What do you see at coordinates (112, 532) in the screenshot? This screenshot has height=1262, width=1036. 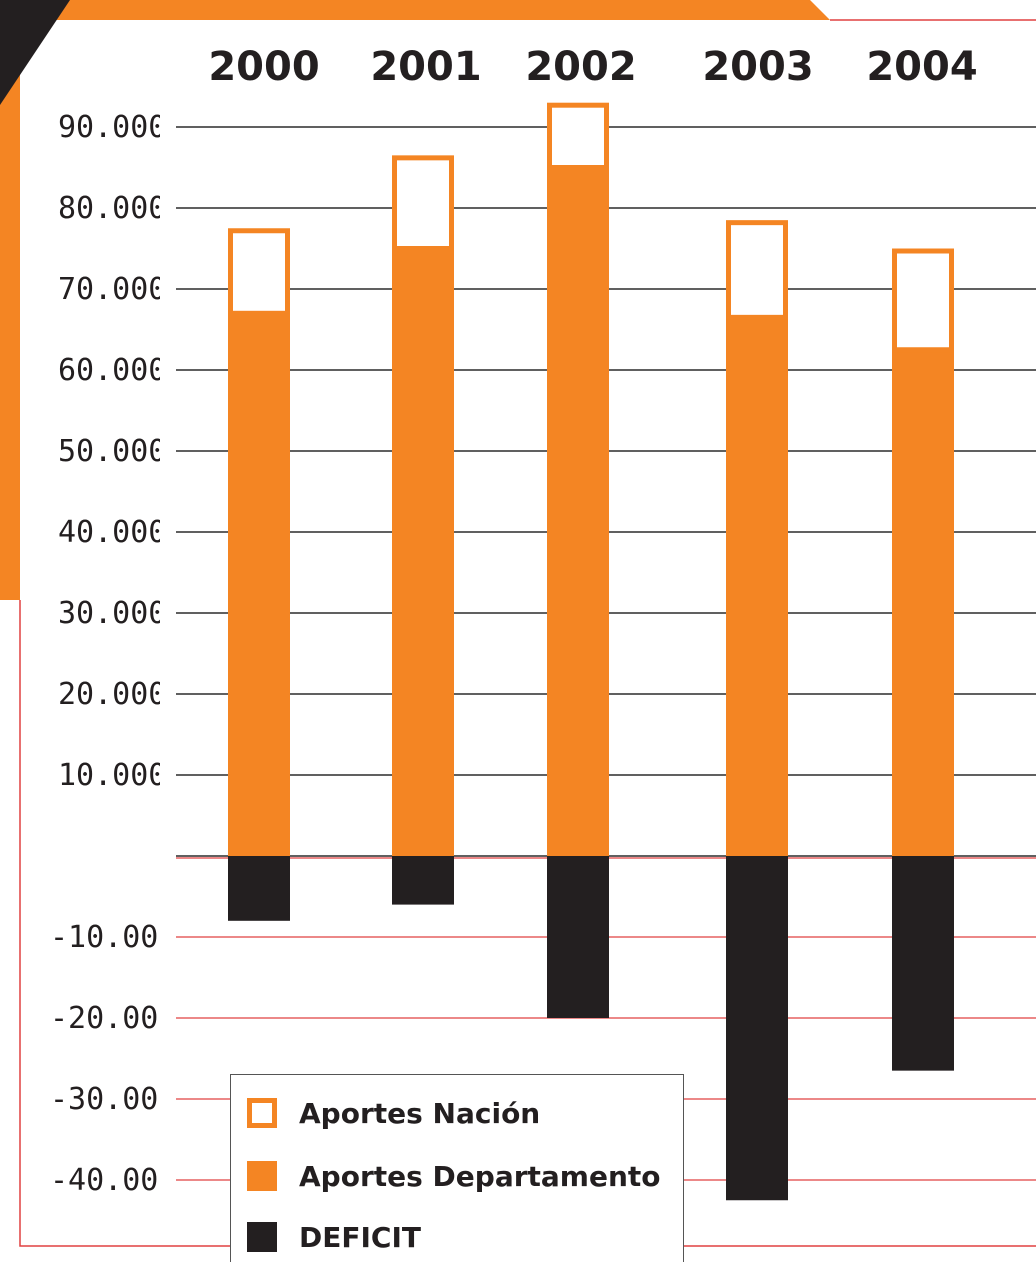 I see `y-tick-label: 40.000` at bounding box center [112, 532].